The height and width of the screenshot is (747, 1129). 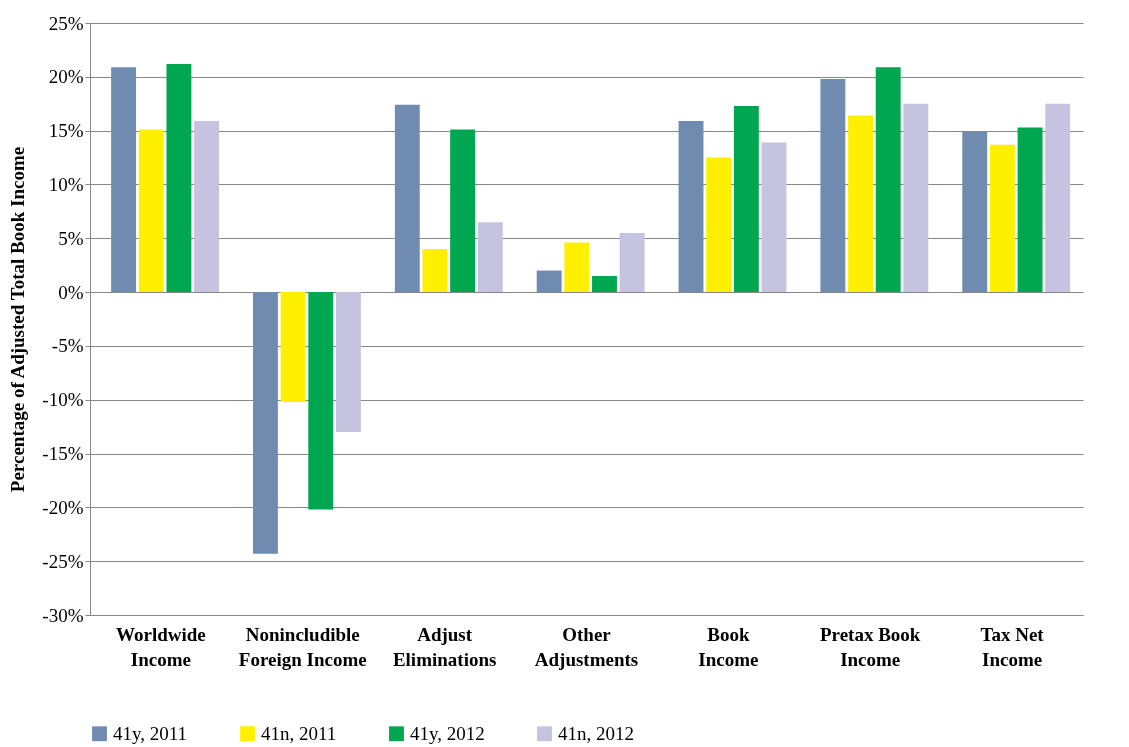 What do you see at coordinates (444, 646) in the screenshot?
I see `x-tick-label: Adjust Eliminations` at bounding box center [444, 646].